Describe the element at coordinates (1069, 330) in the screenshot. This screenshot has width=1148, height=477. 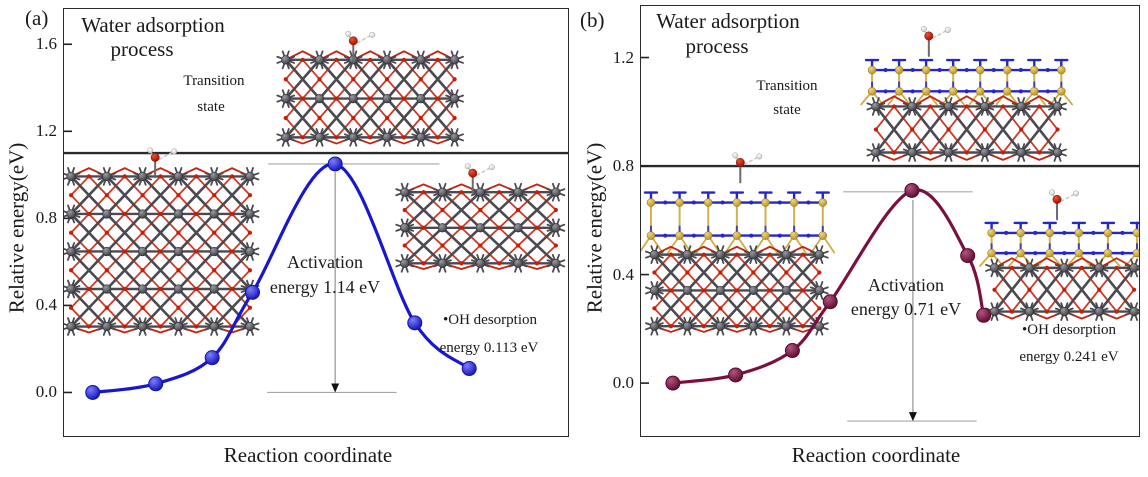
I see `oh-desorption-label-b-line1: •OH desorption` at that location.